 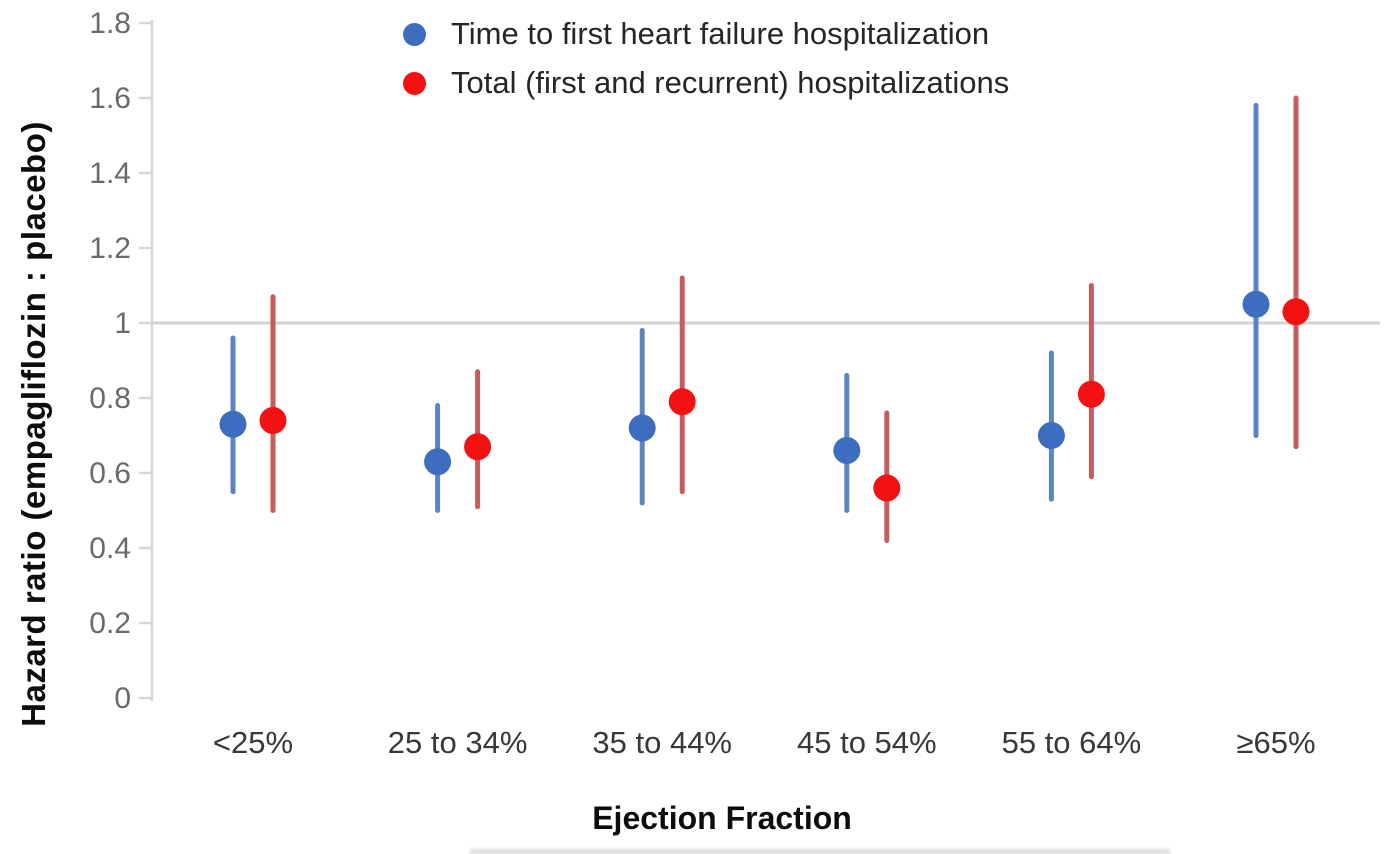 I want to click on legend-red-dot-icon, so click(x=414, y=83).